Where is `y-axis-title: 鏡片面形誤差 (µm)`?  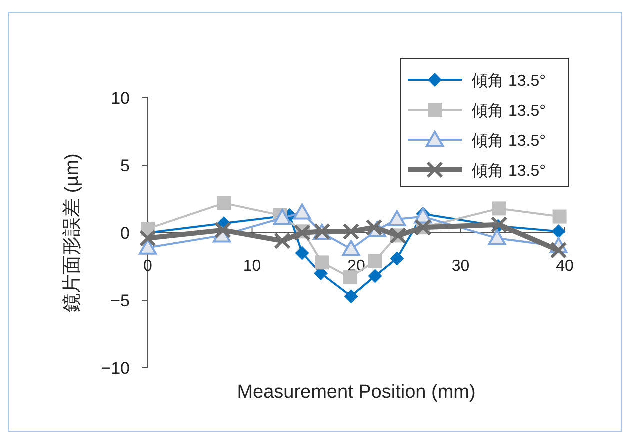
y-axis-title: 鏡片面形誤差 (µm) is located at coordinates (72, 233).